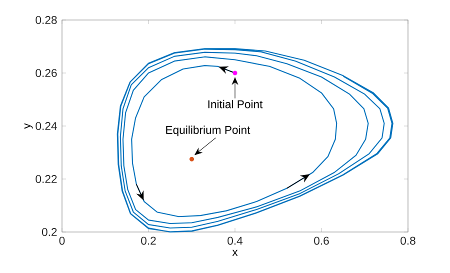  What do you see at coordinates (46, 126) in the screenshot?
I see `y-tick-label: 0.24` at bounding box center [46, 126].